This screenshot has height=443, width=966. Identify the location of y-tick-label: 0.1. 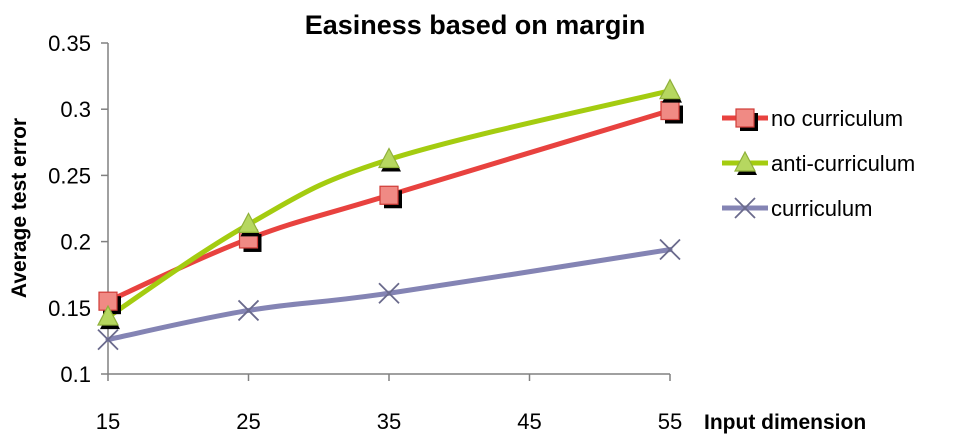
(75, 374).